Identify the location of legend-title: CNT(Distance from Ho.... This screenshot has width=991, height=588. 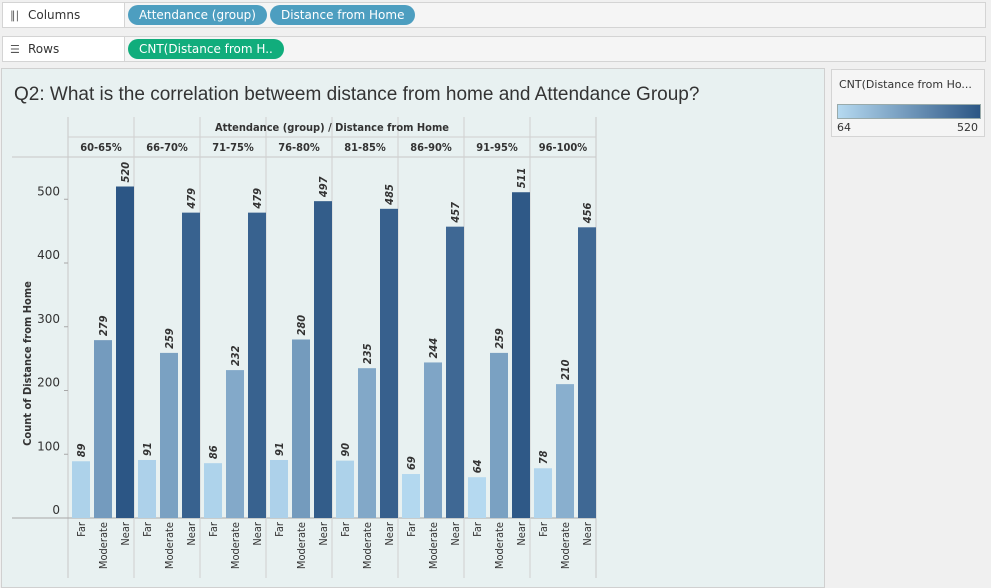
(905, 84).